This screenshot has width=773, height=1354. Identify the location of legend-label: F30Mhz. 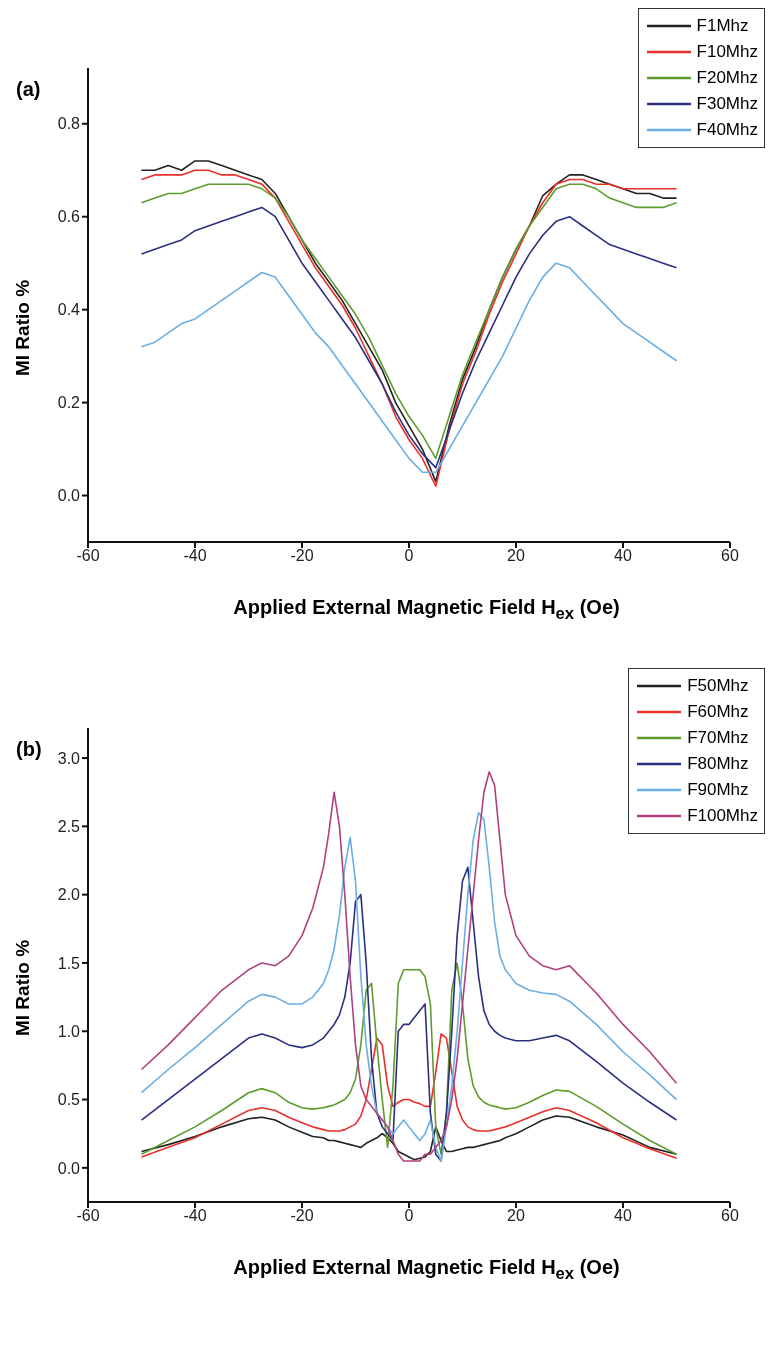
(727, 104).